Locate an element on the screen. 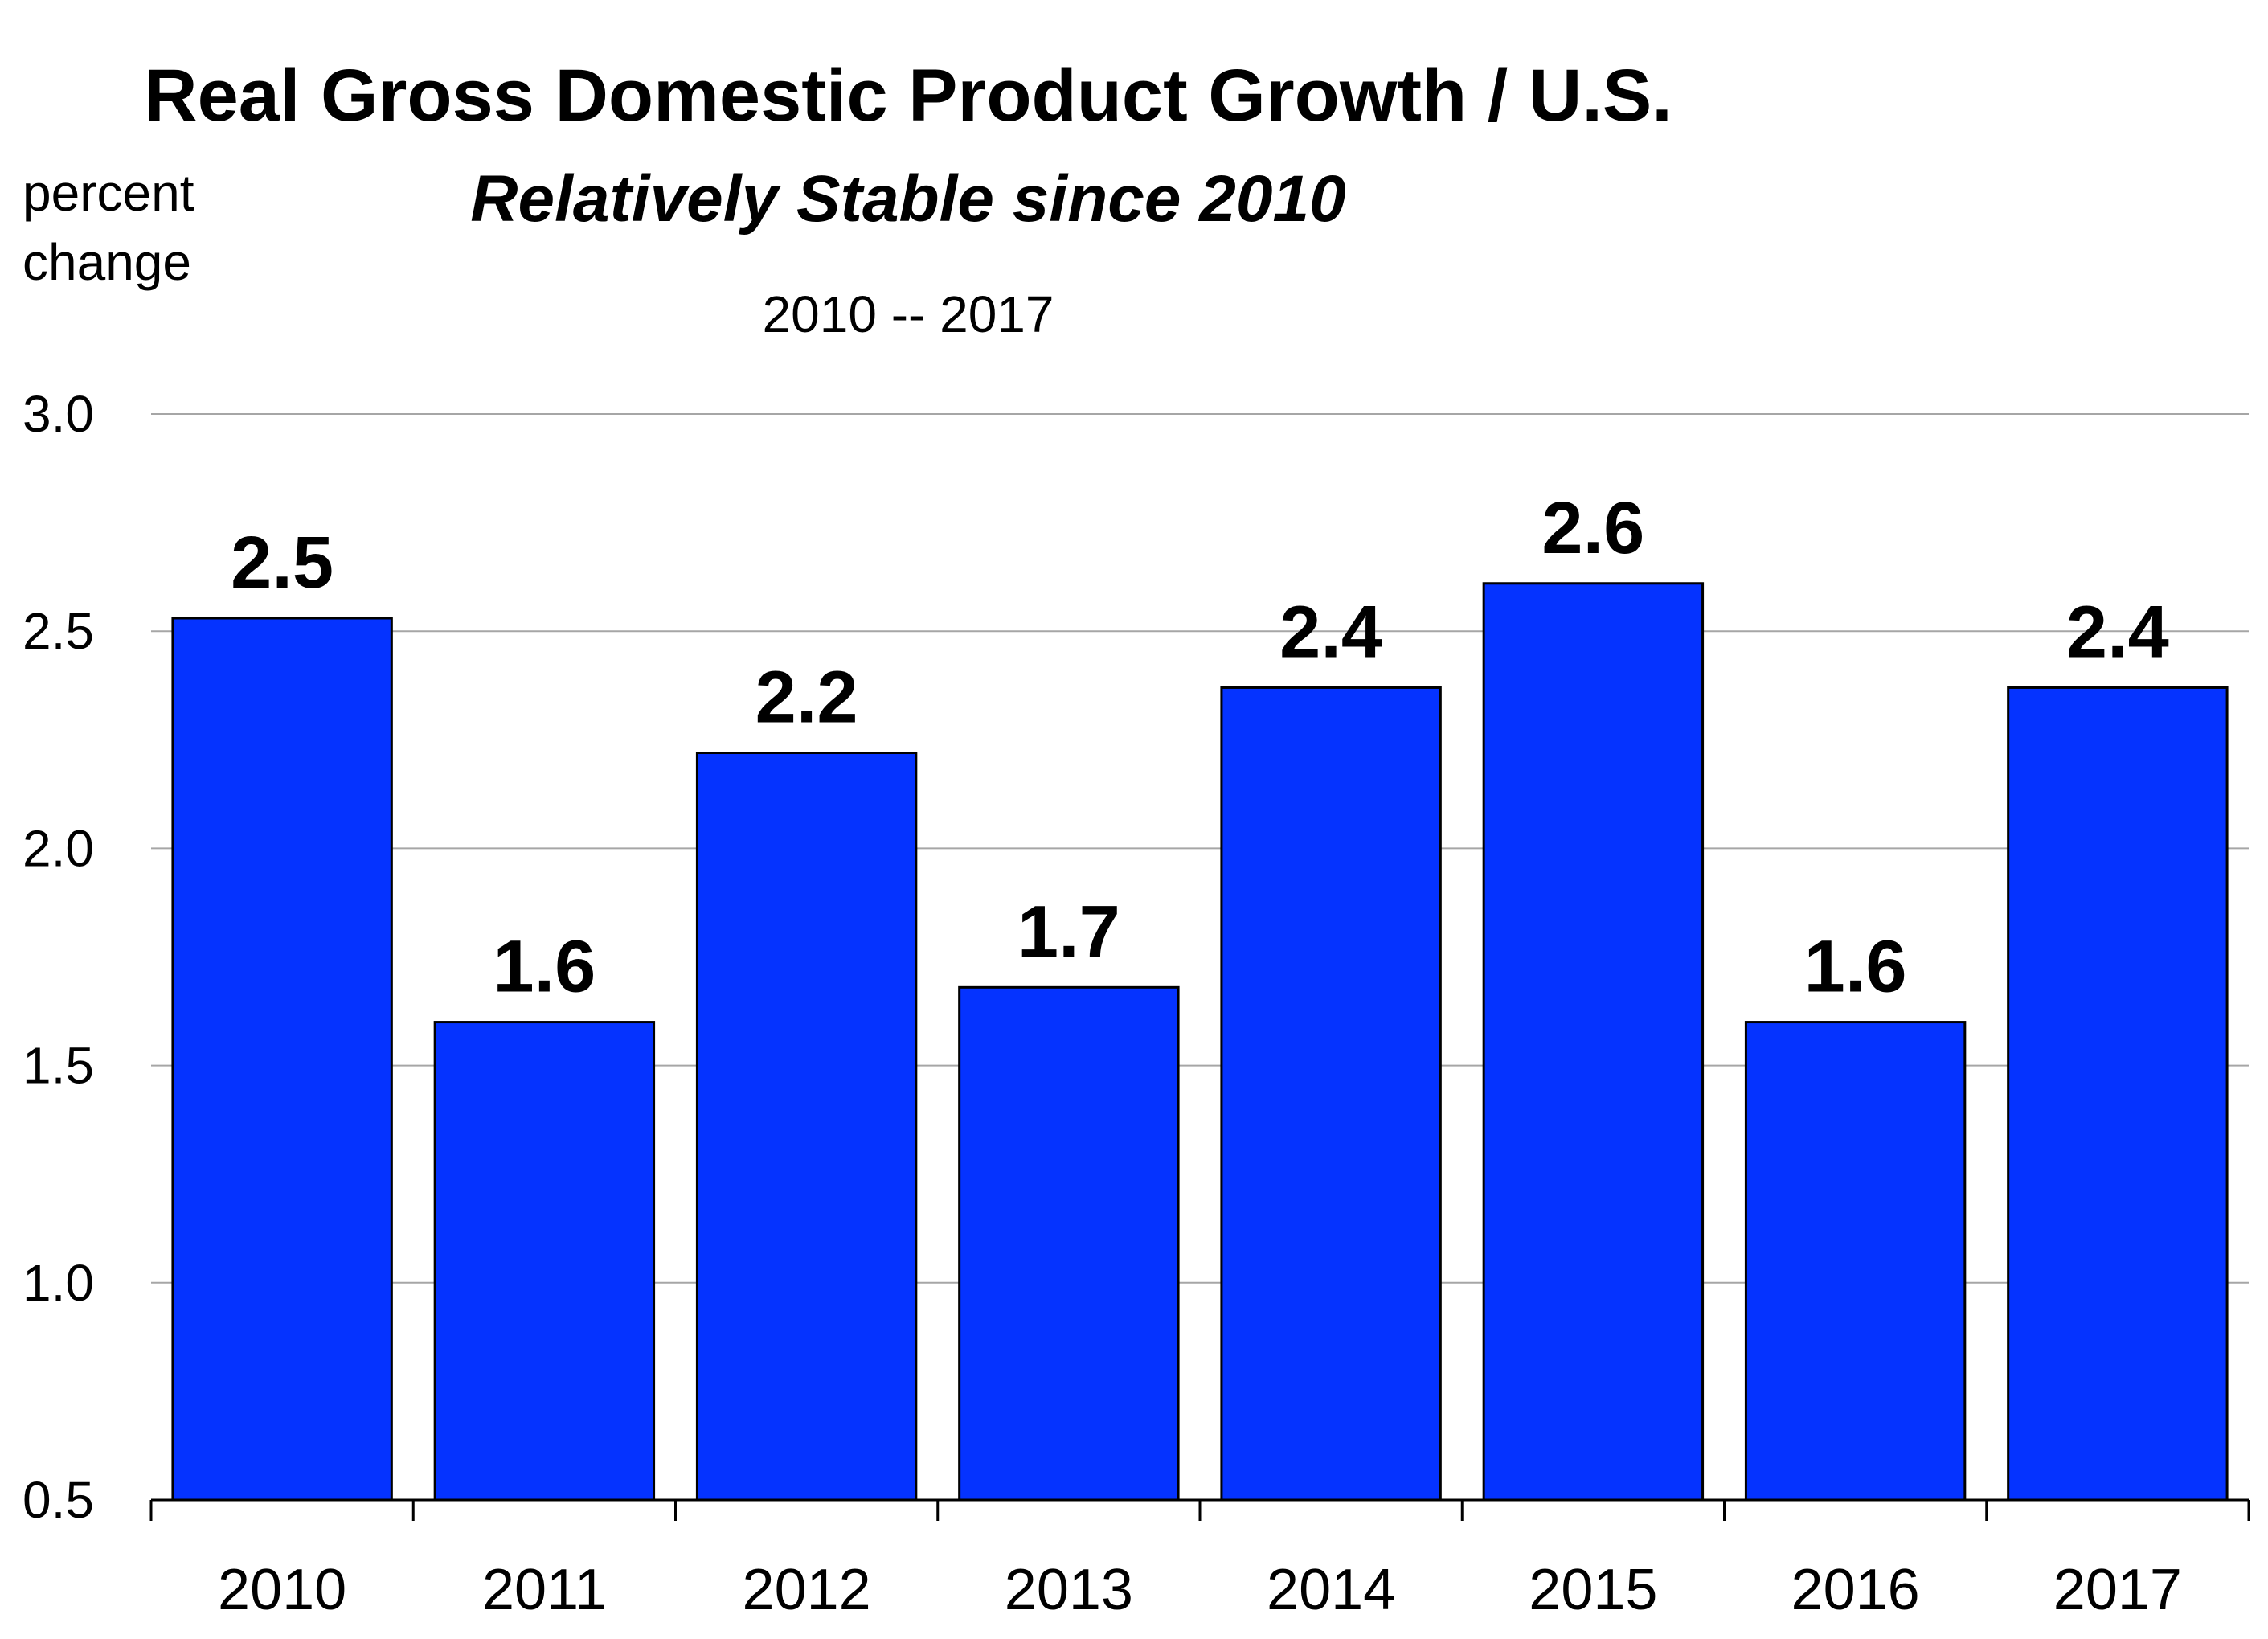 The height and width of the screenshot is (1639, 2268). y-tick-label-1.0: 1.0 is located at coordinates (58, 1283).